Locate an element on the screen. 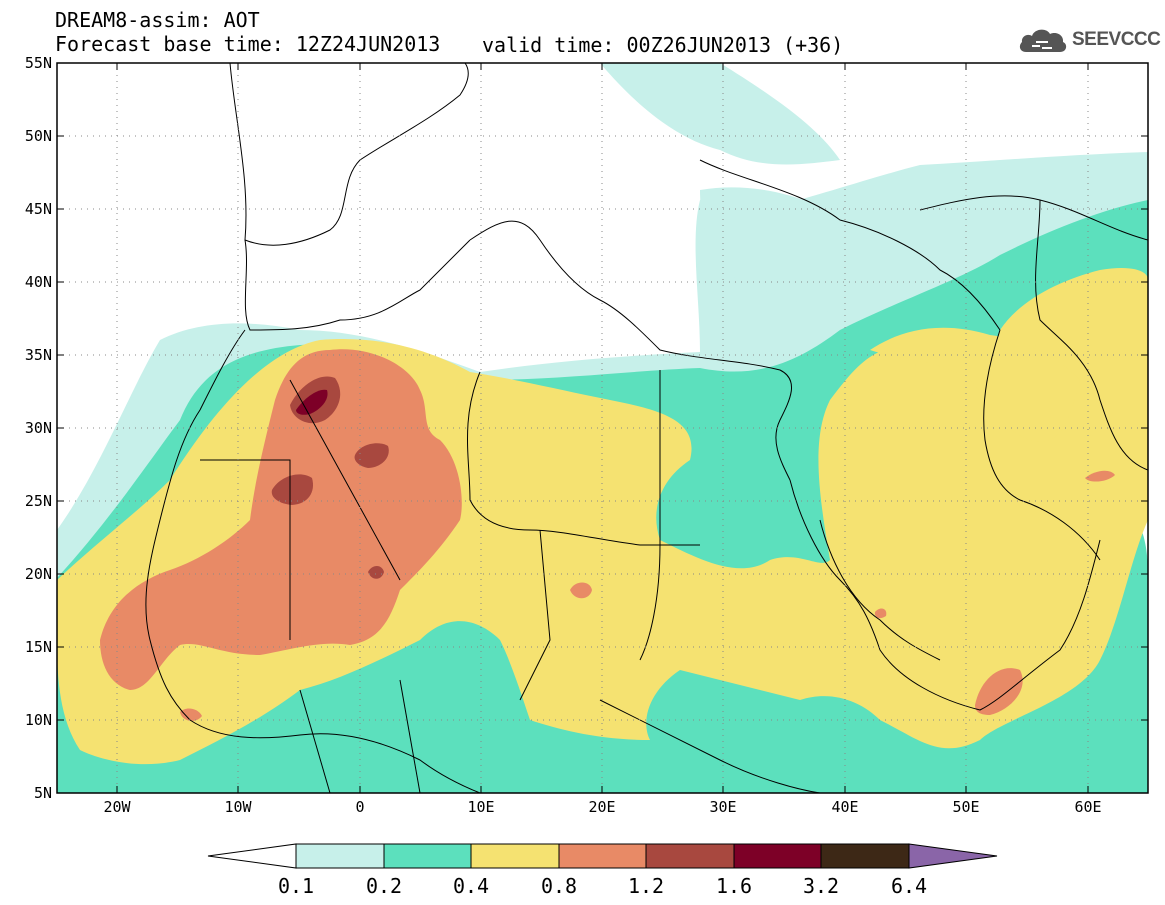 The image size is (1165, 905). seevccc-logo: SEEVCCC is located at coordinates (1089, 40).